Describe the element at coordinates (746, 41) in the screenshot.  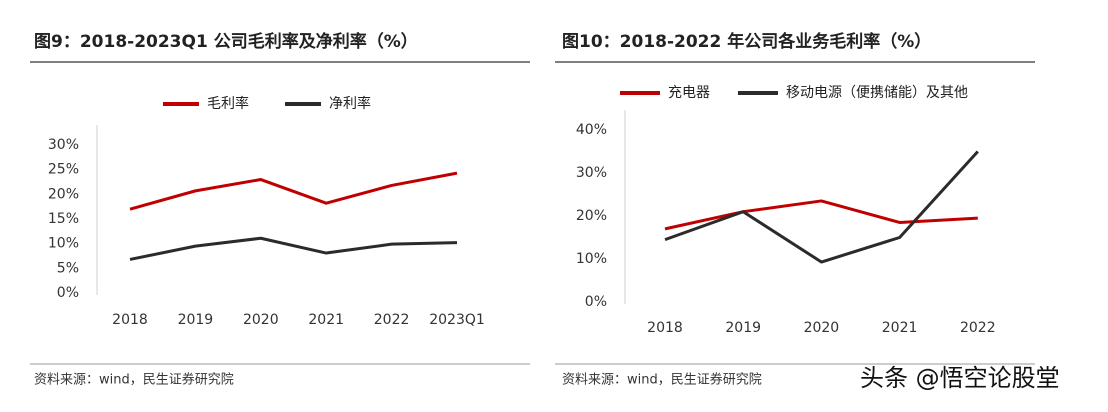
I see `chart-title: 图10：2018-2022 年公司各业务毛利率（%）` at that location.